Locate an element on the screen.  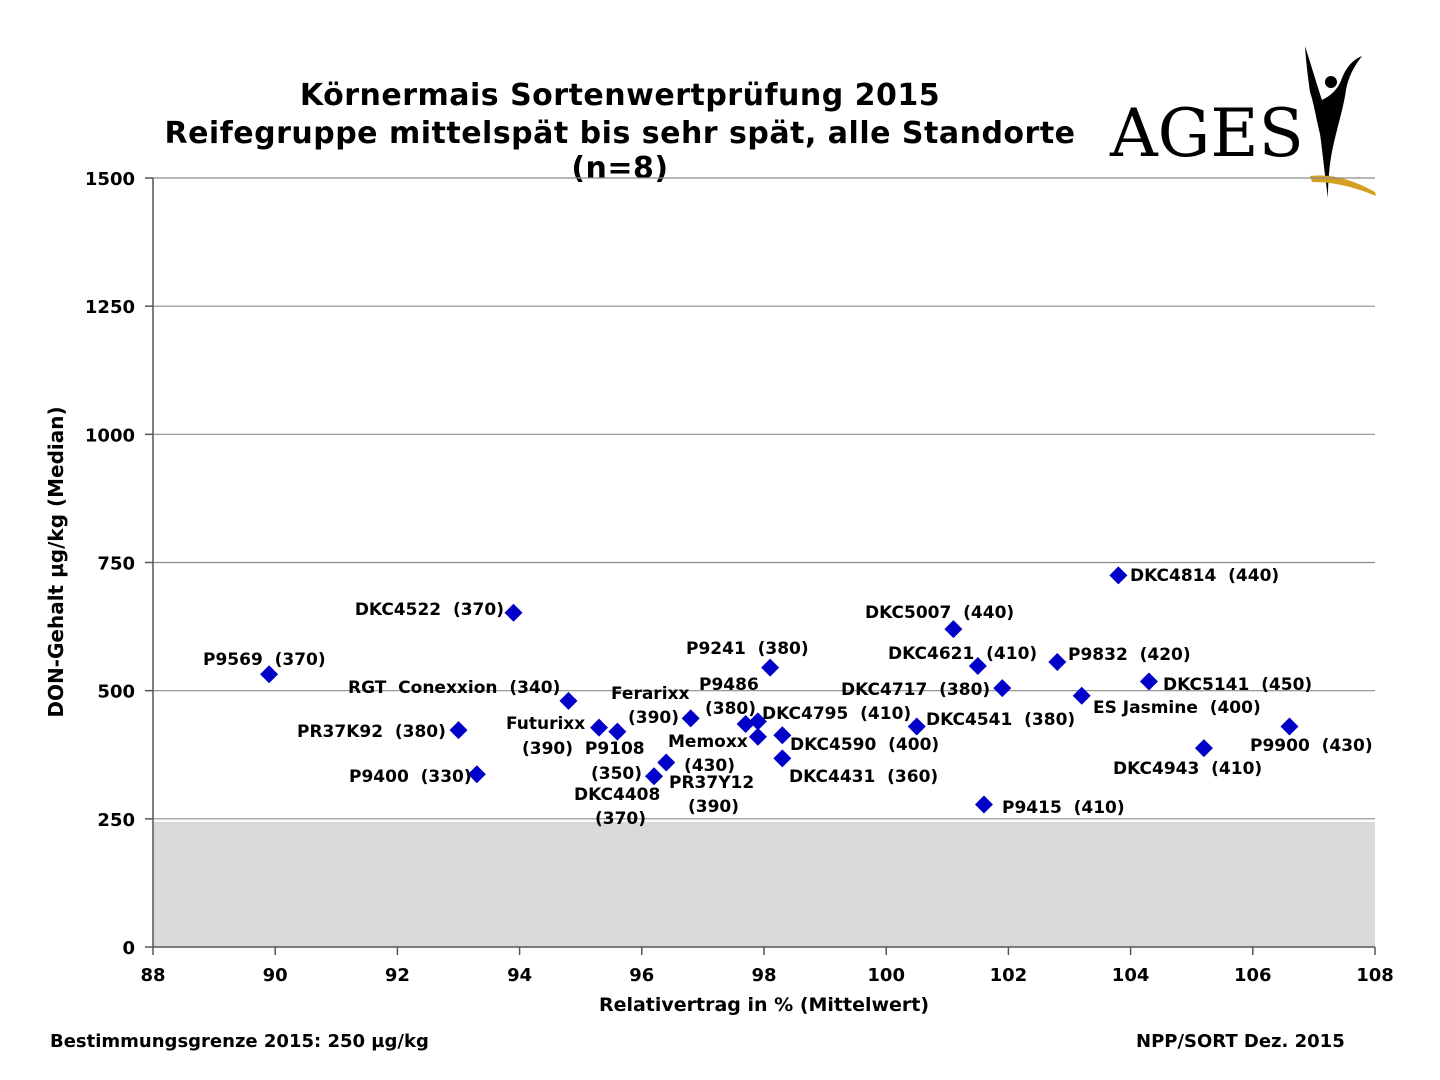
point-label: DKC4541 (380) is located at coordinates (1000, 720).